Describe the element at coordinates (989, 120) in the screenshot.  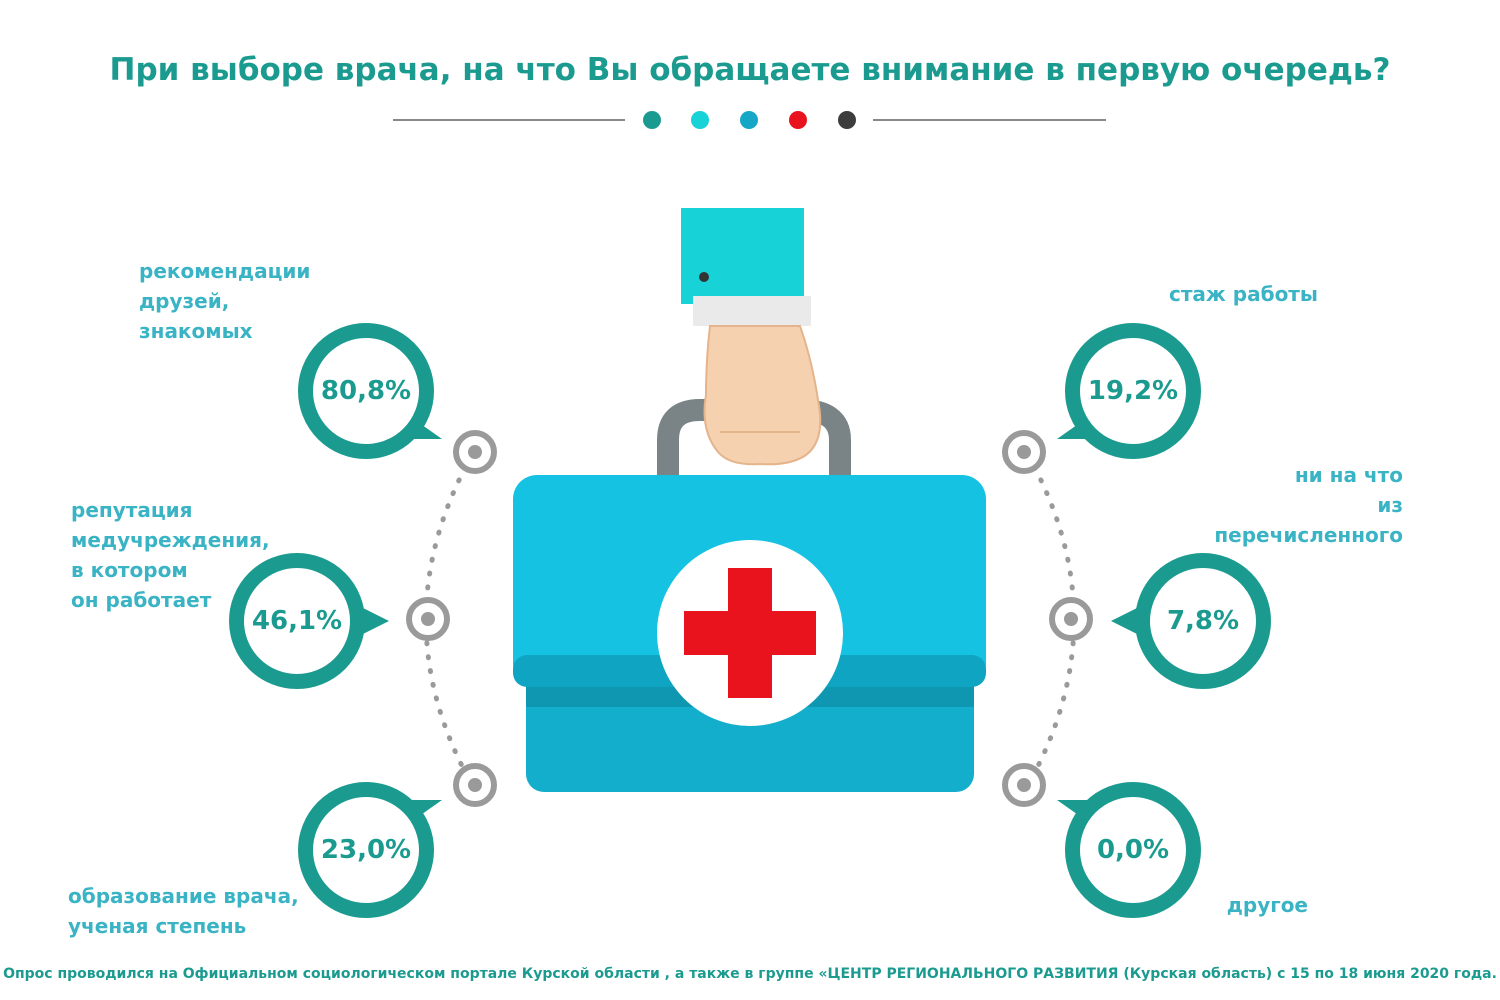
I see `title-divider-right` at that location.